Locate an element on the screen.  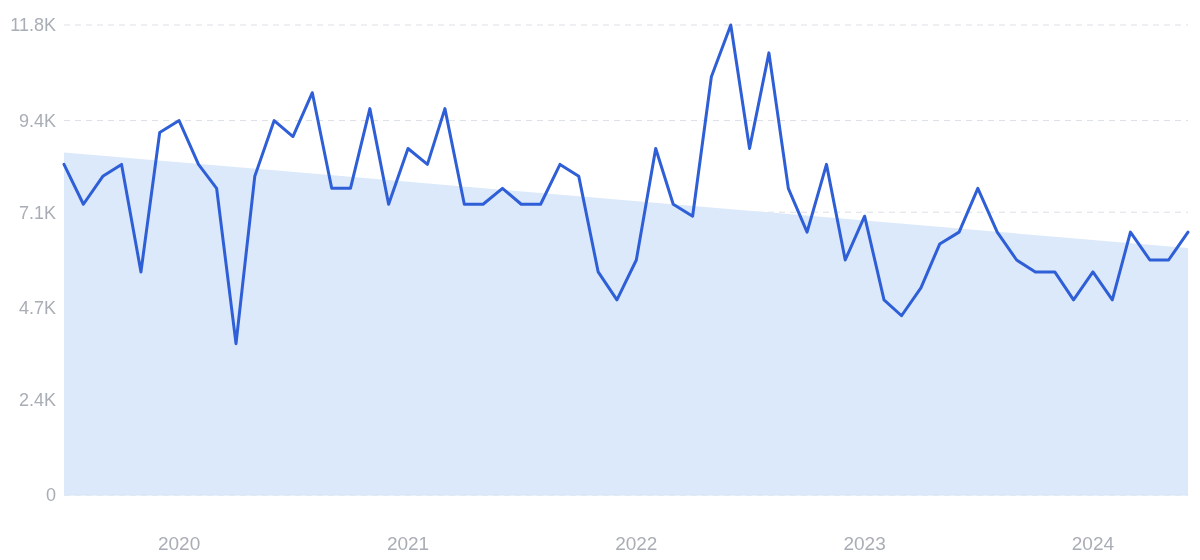
x-tick-label: 2024 is located at coordinates (1093, 543).